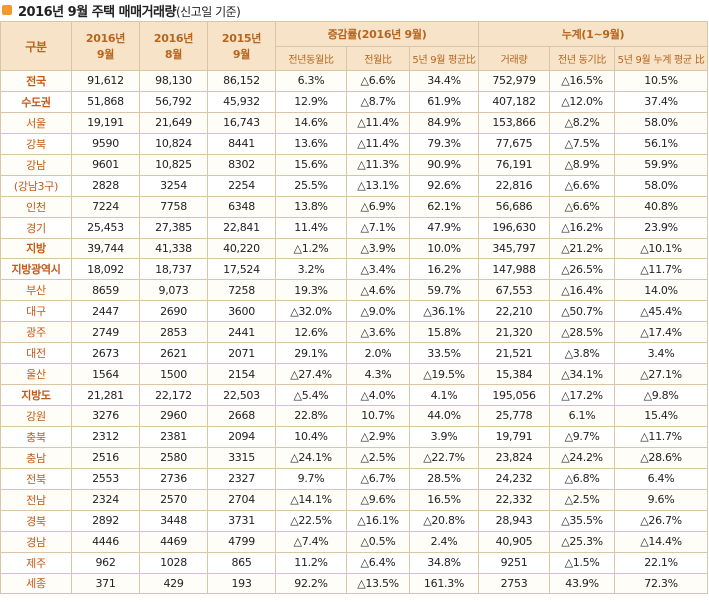 This screenshot has width=709, height=605. What do you see at coordinates (661, 436) in the screenshot?
I see `table-cell: △11.7%` at bounding box center [661, 436].